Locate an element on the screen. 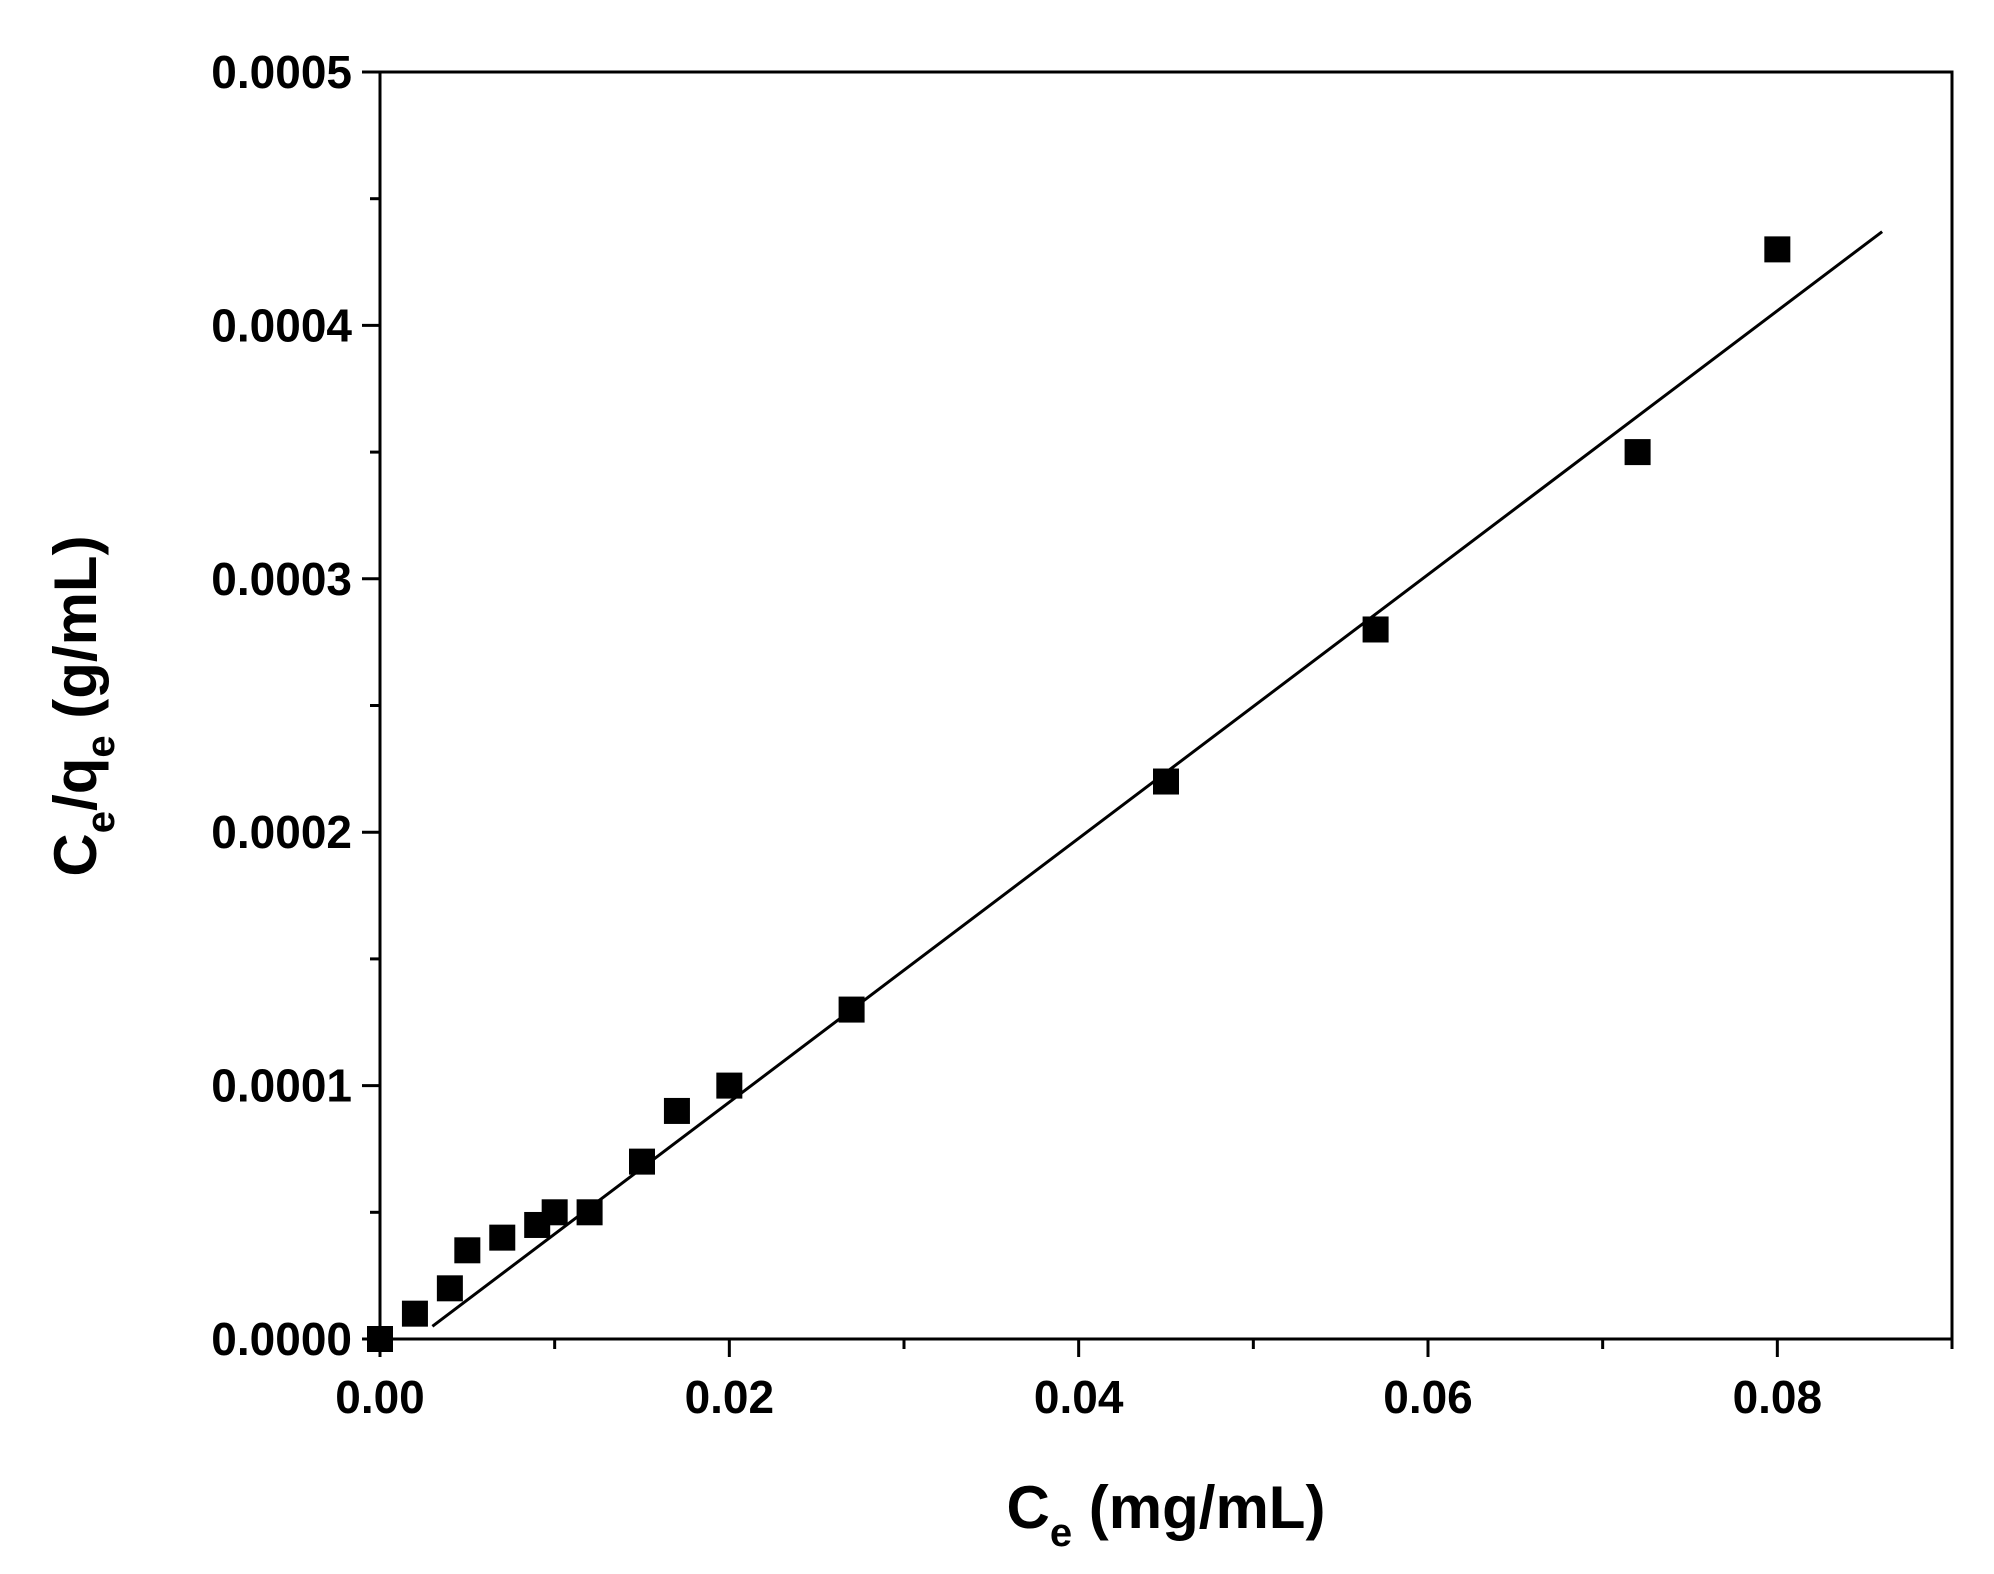 This screenshot has width=1994, height=1574. y-tick-label: 0.0003 is located at coordinates (281, 579).